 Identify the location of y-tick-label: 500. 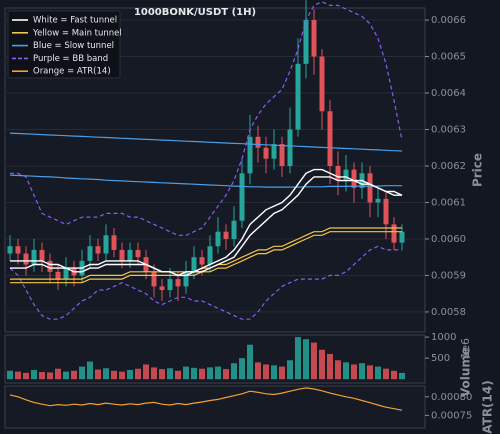
(440, 358).